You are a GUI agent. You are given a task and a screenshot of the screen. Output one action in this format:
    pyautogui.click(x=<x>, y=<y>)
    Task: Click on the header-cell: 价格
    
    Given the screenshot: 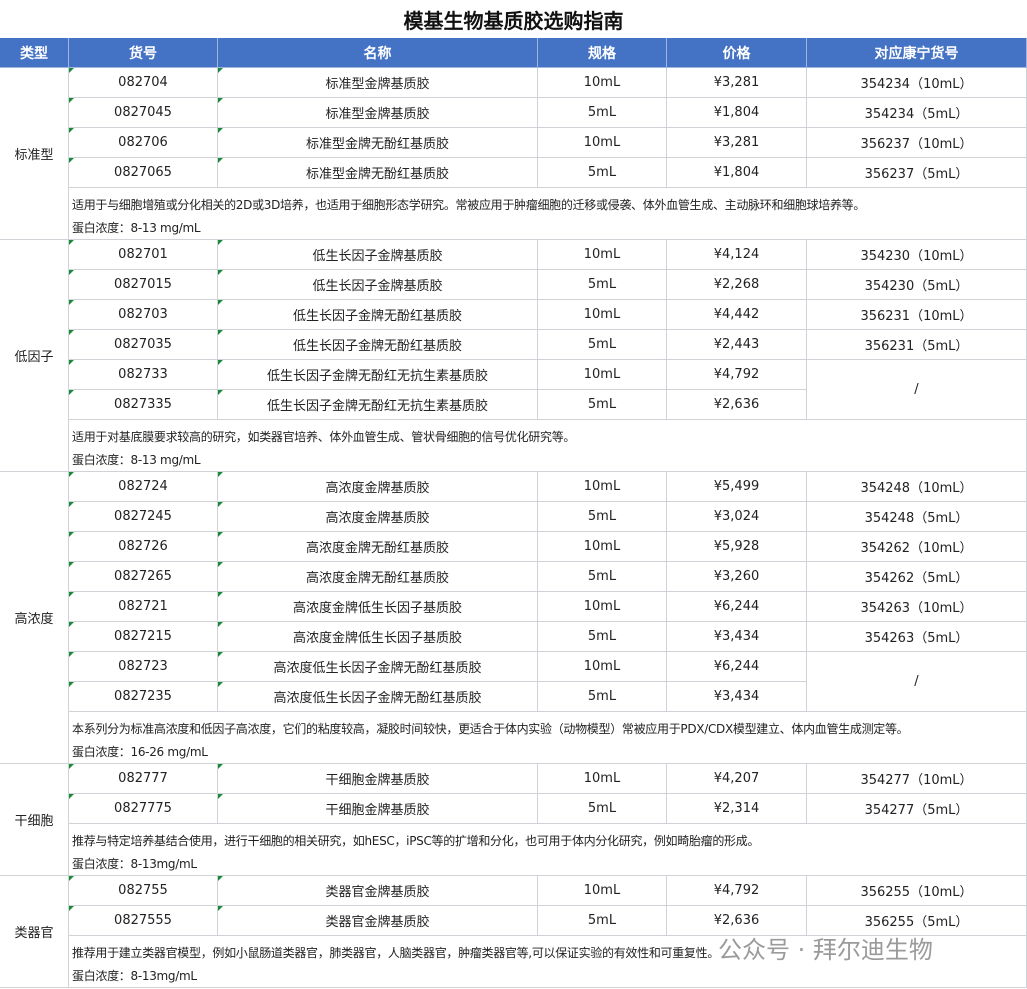 What is the action you would take?
    pyautogui.click(x=737, y=53)
    